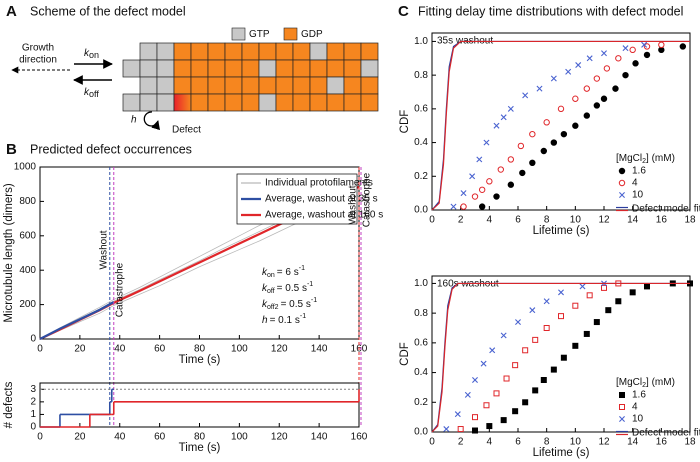 The height and width of the screenshot is (462, 700). I want to click on y-tick-label: 200, so click(27, 304).